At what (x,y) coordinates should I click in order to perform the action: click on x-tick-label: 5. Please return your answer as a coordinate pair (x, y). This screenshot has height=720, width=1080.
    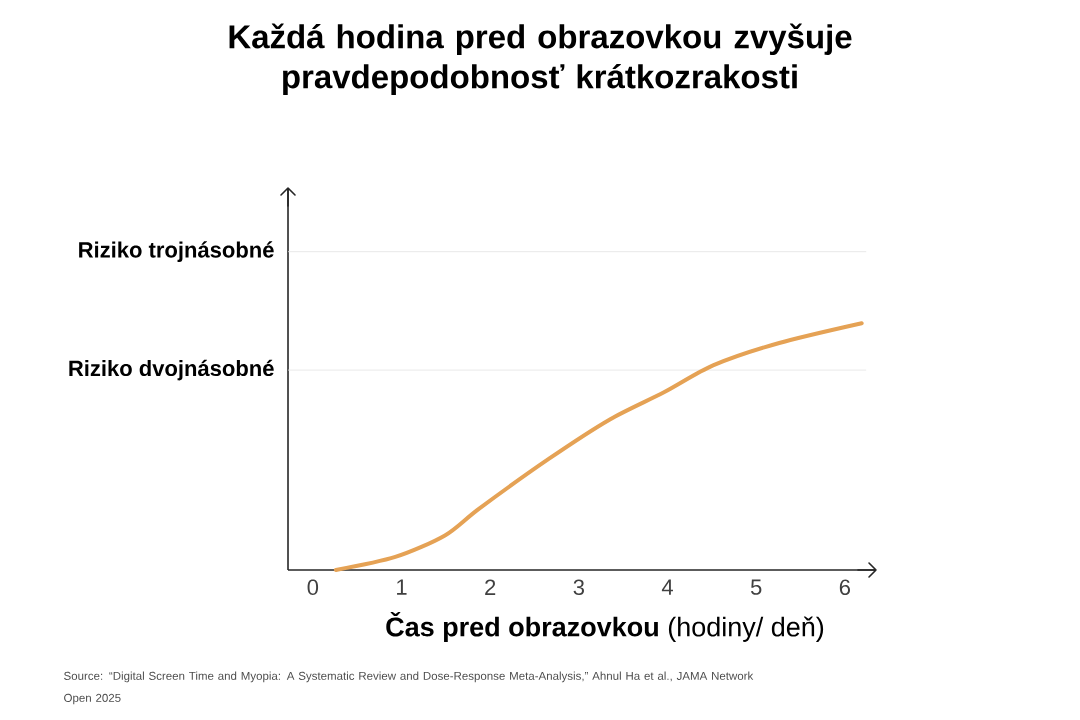
    Looking at the image, I should click on (756, 587).